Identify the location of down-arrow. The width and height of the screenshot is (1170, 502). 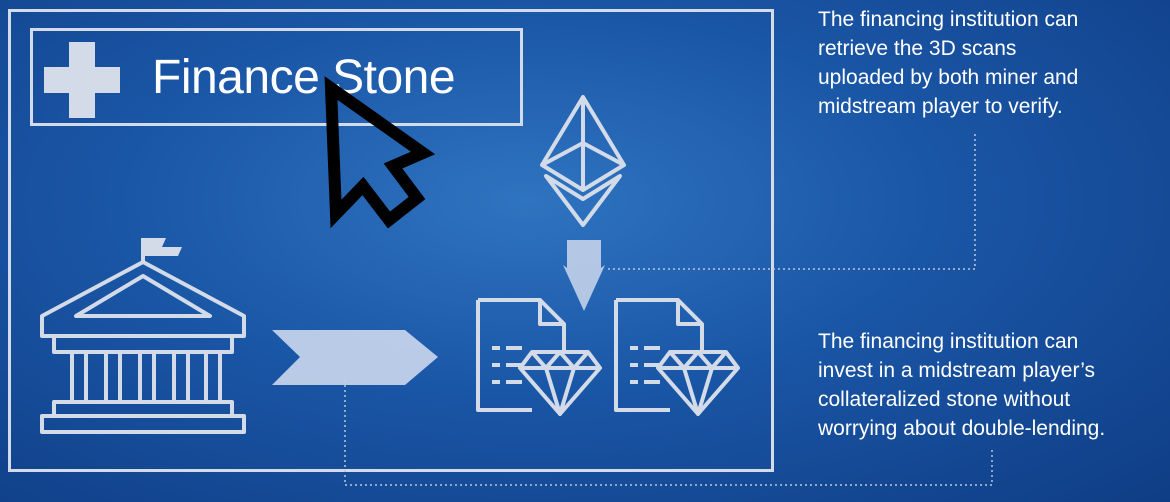
(584, 275).